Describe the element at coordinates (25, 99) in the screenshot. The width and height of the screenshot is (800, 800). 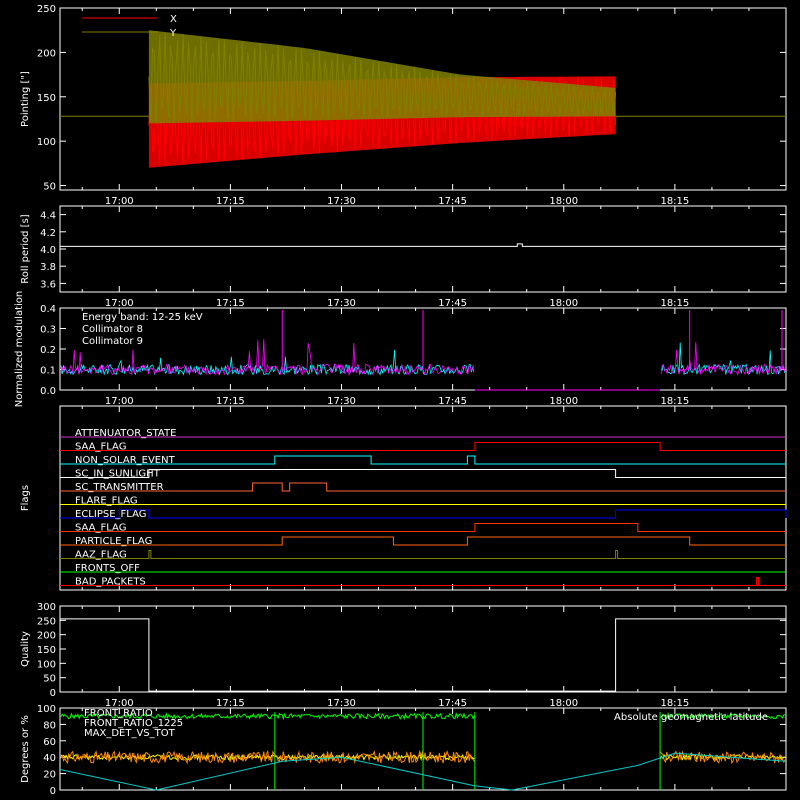
I see `pointing-ylabel: Pointing ["]` at that location.